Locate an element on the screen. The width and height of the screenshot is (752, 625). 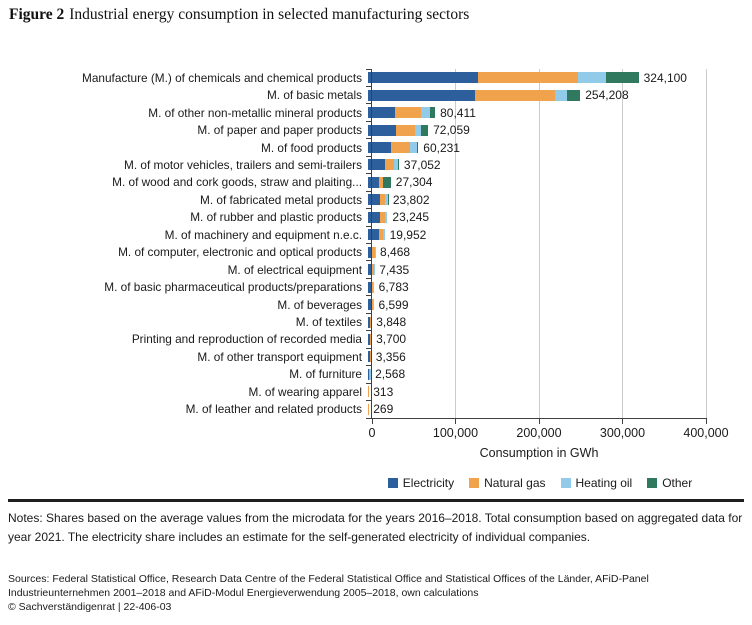
bar-value-label: 3,848 is located at coordinates (391, 322).